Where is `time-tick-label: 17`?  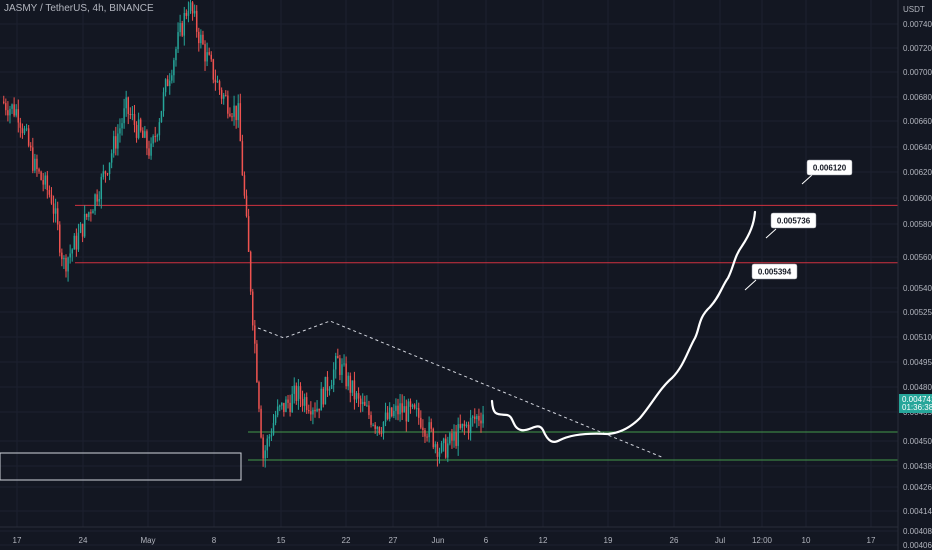 time-tick-label: 17 is located at coordinates (871, 540).